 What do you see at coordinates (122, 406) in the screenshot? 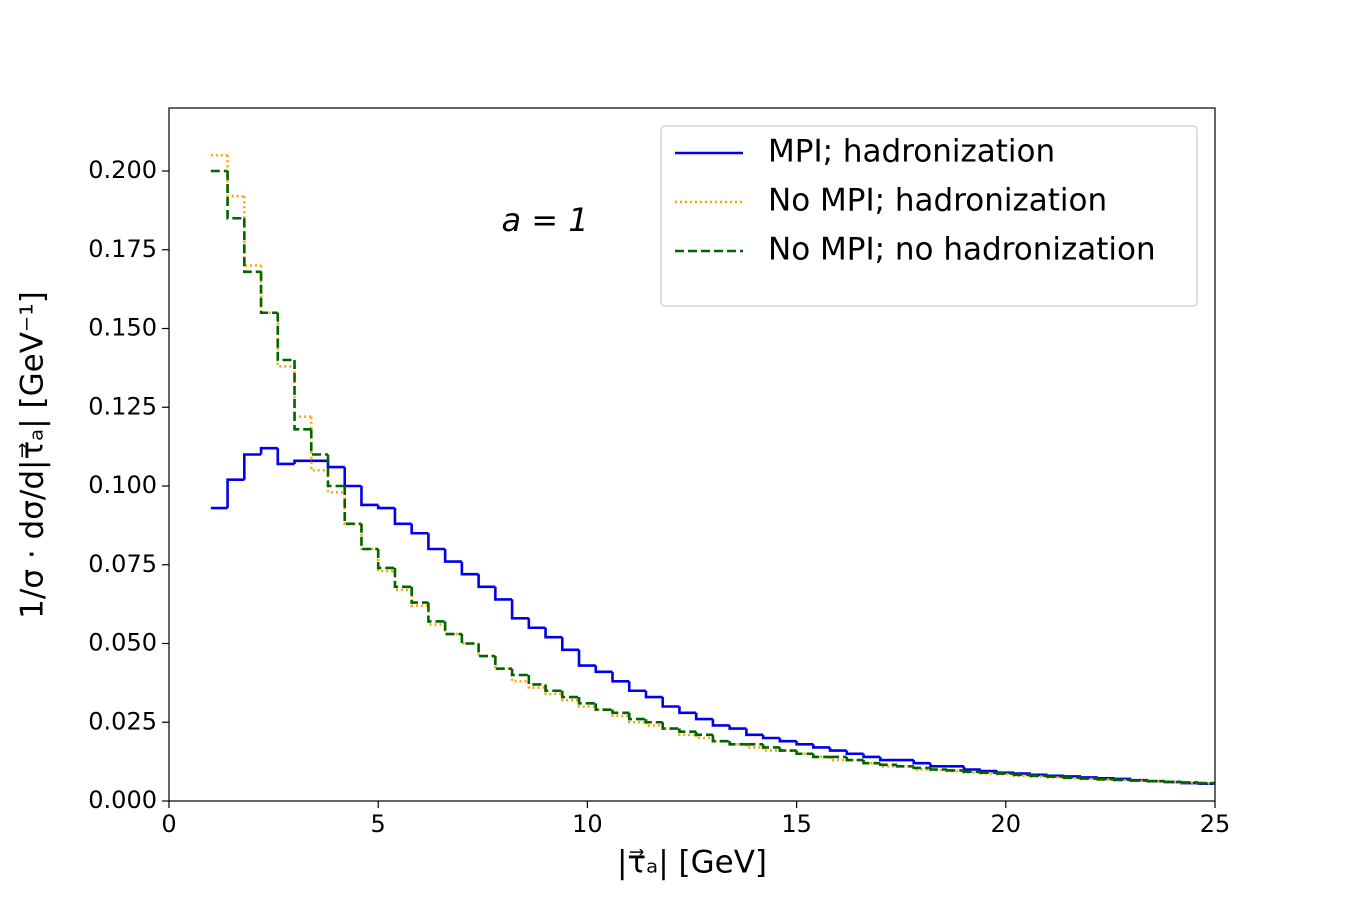
I see `y-tick-label: 0.125` at bounding box center [122, 406].